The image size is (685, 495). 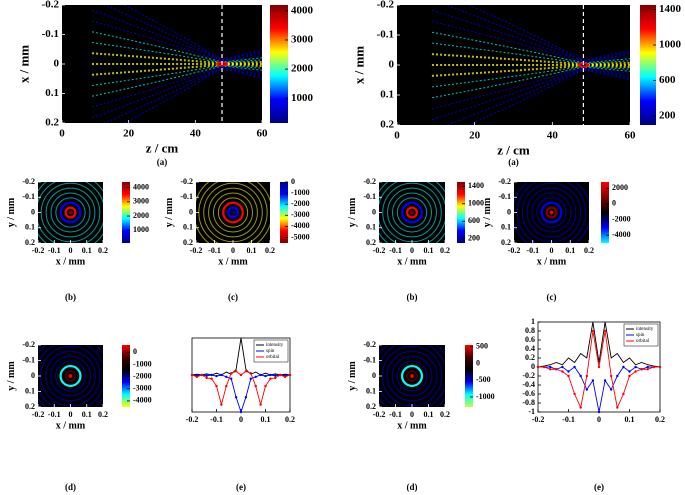 I want to click on x-tick-label: -0.2, so click(x=514, y=250).